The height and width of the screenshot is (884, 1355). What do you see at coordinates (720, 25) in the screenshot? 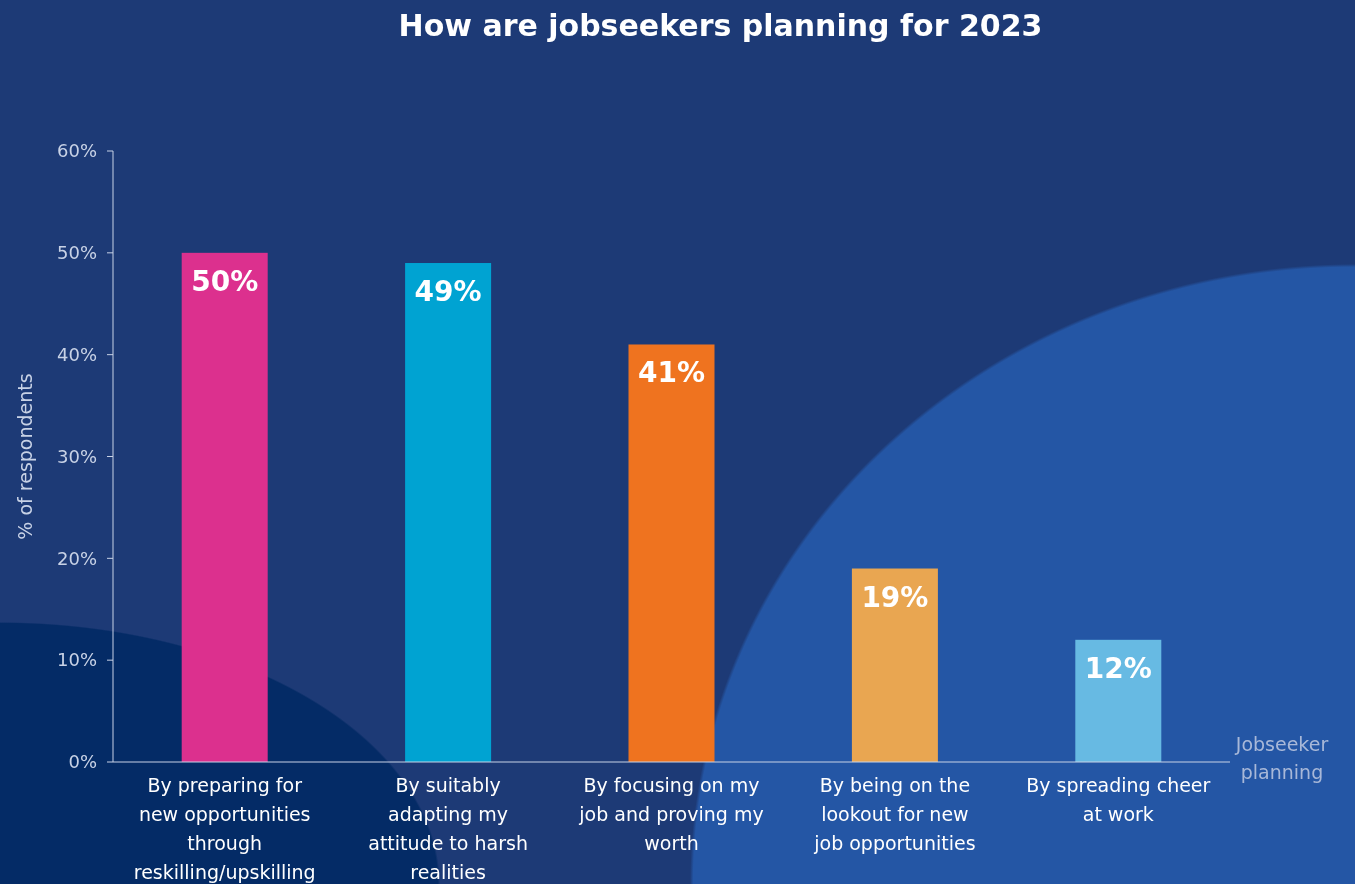
I see `chart-title: How are jobseekers planning for 2023` at bounding box center [720, 25].